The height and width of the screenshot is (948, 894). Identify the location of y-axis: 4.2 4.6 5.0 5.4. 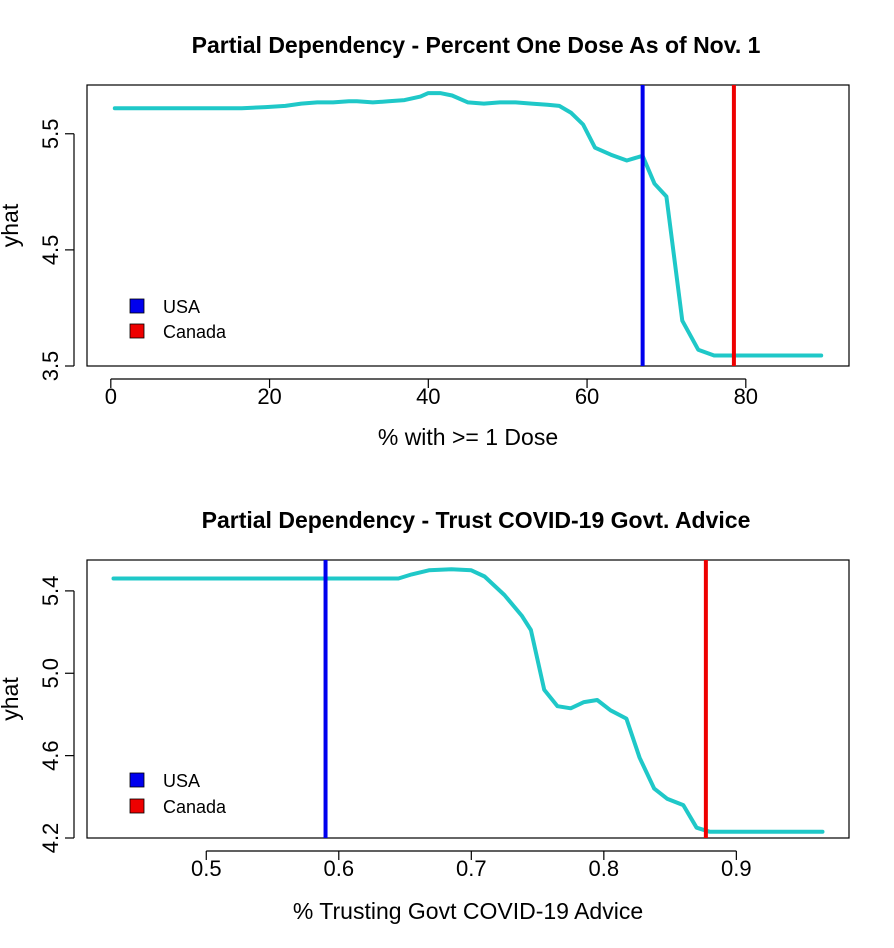
(56, 715).